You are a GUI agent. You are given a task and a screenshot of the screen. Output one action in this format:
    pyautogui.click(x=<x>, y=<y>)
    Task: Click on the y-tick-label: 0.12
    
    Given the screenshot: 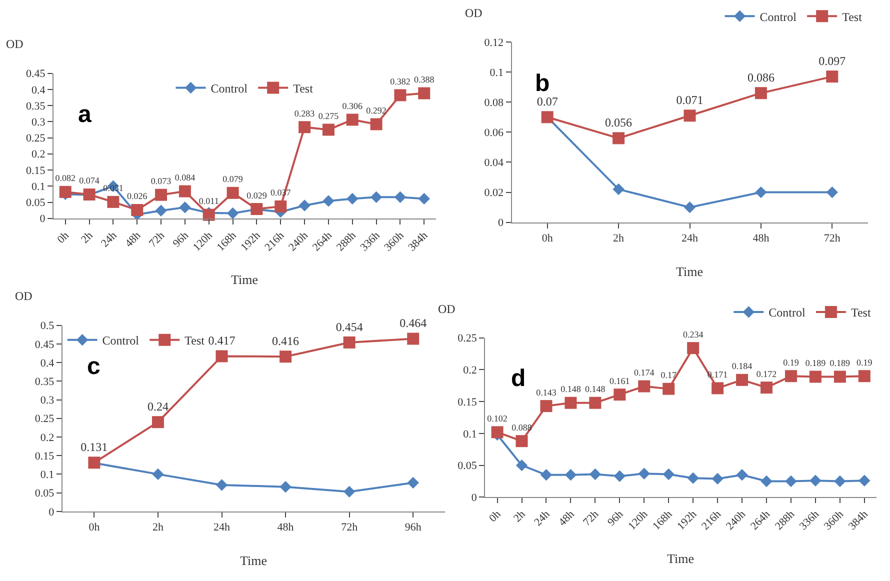 What is the action you would take?
    pyautogui.click(x=494, y=42)
    